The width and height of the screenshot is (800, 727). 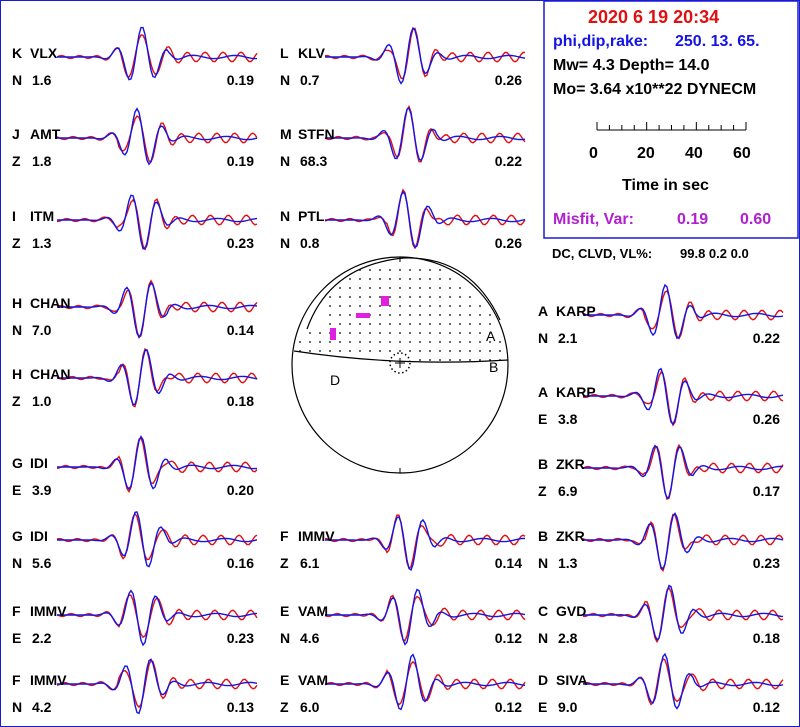 I want to click on weight-value: 5.6, so click(x=42, y=563).